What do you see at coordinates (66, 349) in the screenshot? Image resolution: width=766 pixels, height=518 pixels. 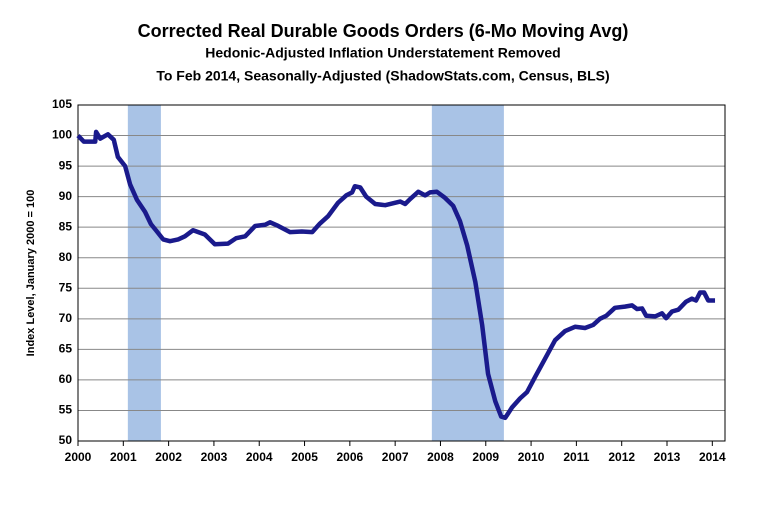 I see `y-tick-label: 65` at bounding box center [66, 349].